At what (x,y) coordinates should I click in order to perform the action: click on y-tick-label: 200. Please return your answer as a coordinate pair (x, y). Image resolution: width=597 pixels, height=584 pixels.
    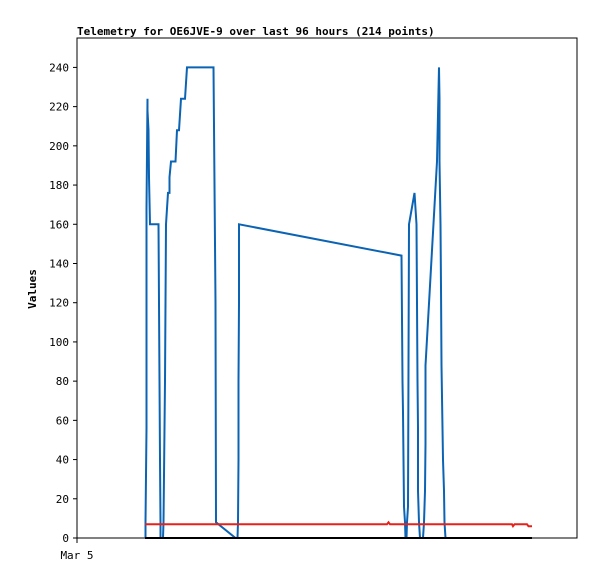
    Looking at the image, I should click on (59, 146).